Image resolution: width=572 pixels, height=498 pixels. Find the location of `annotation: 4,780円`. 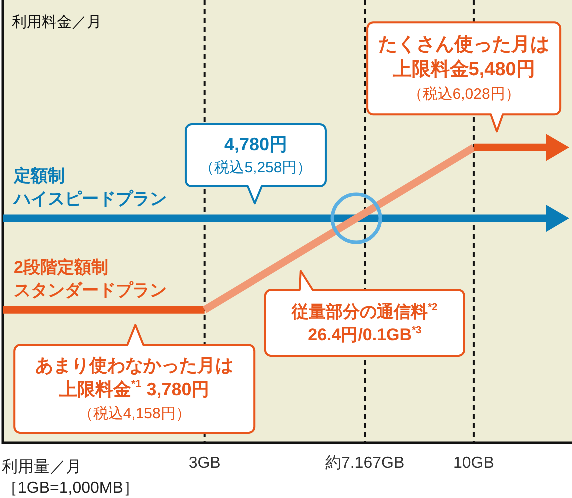

annotation: 4,780円 is located at coordinates (256, 144).